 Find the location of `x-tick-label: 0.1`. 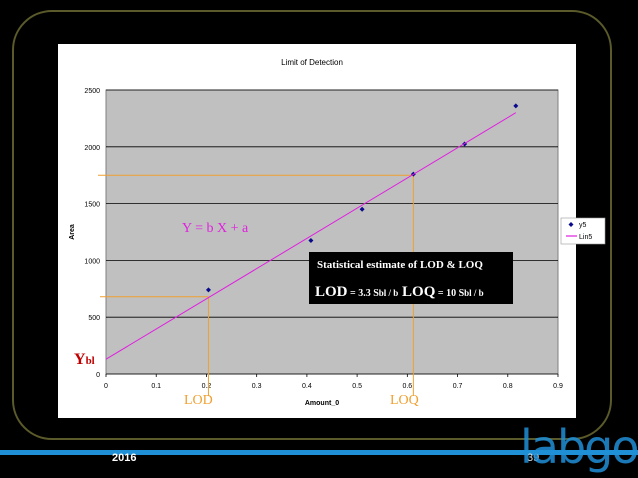

x-tick-label: 0.1 is located at coordinates (156, 386).